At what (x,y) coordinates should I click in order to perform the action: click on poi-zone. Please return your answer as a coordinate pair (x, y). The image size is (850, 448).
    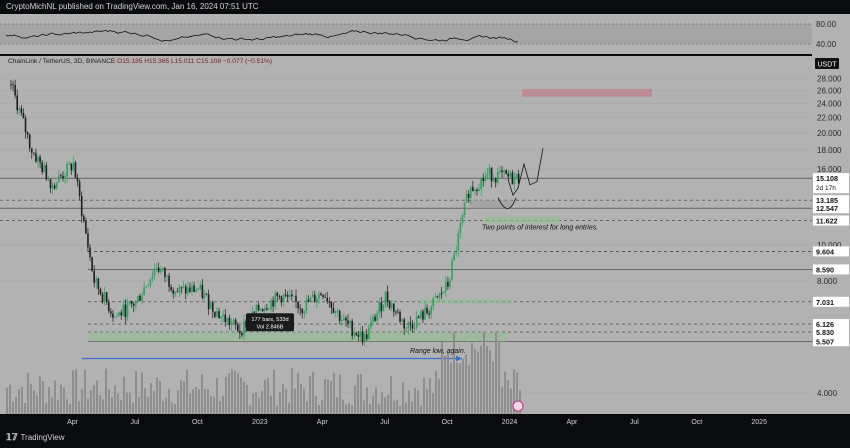
    Looking at the image, I should click on (522, 219).